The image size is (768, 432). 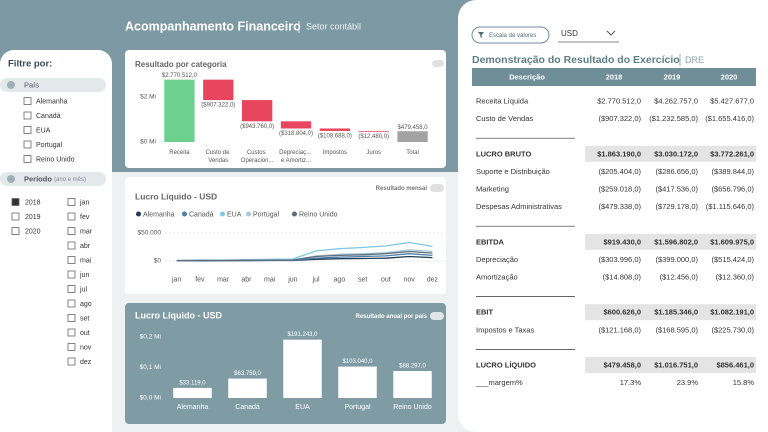 I want to click on cell-value: ($205.404,0), so click(x=619, y=171).